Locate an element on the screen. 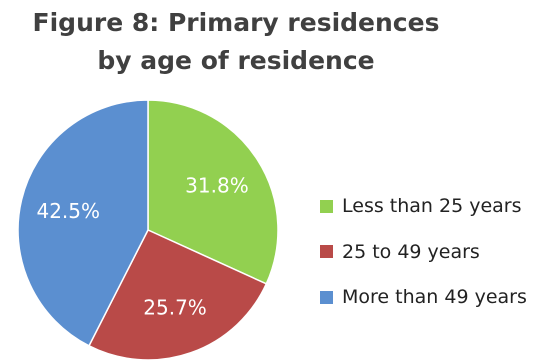 The image size is (553, 360). legend-item-1: Less than 25 years is located at coordinates (423, 206).